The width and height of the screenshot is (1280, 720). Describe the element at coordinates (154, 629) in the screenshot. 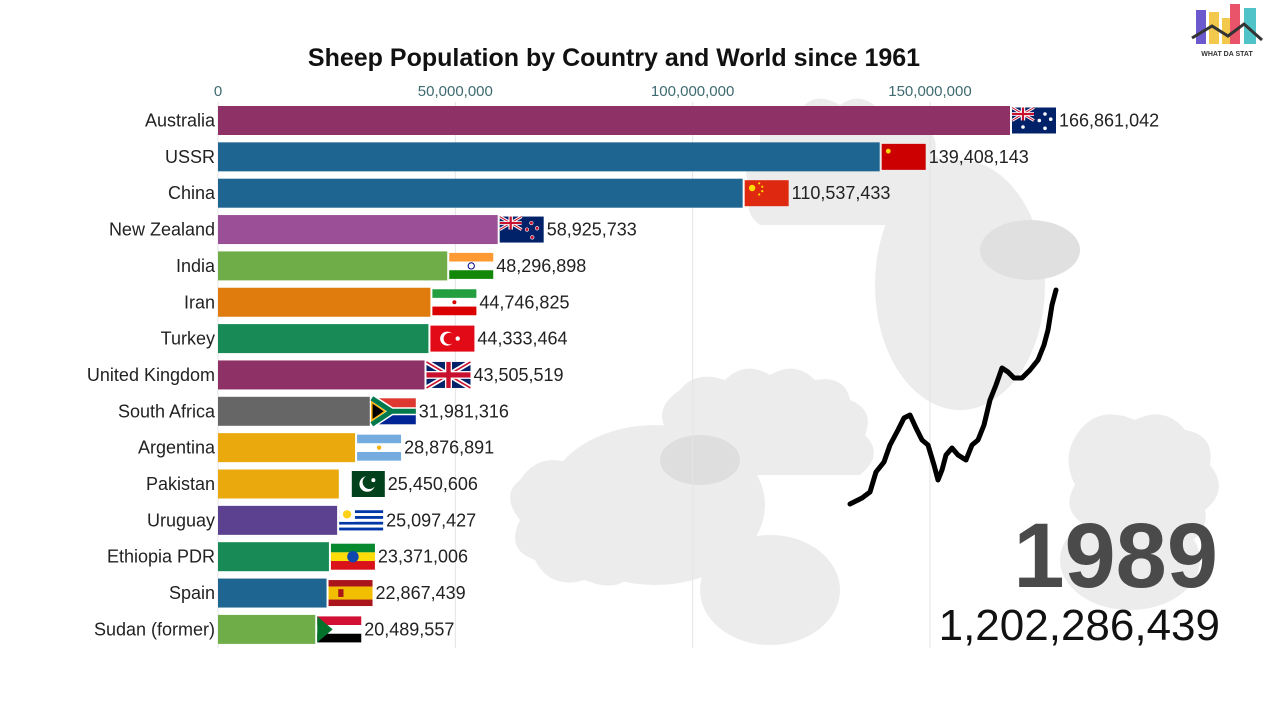

I see `category-label: Sudan (former)` at that location.